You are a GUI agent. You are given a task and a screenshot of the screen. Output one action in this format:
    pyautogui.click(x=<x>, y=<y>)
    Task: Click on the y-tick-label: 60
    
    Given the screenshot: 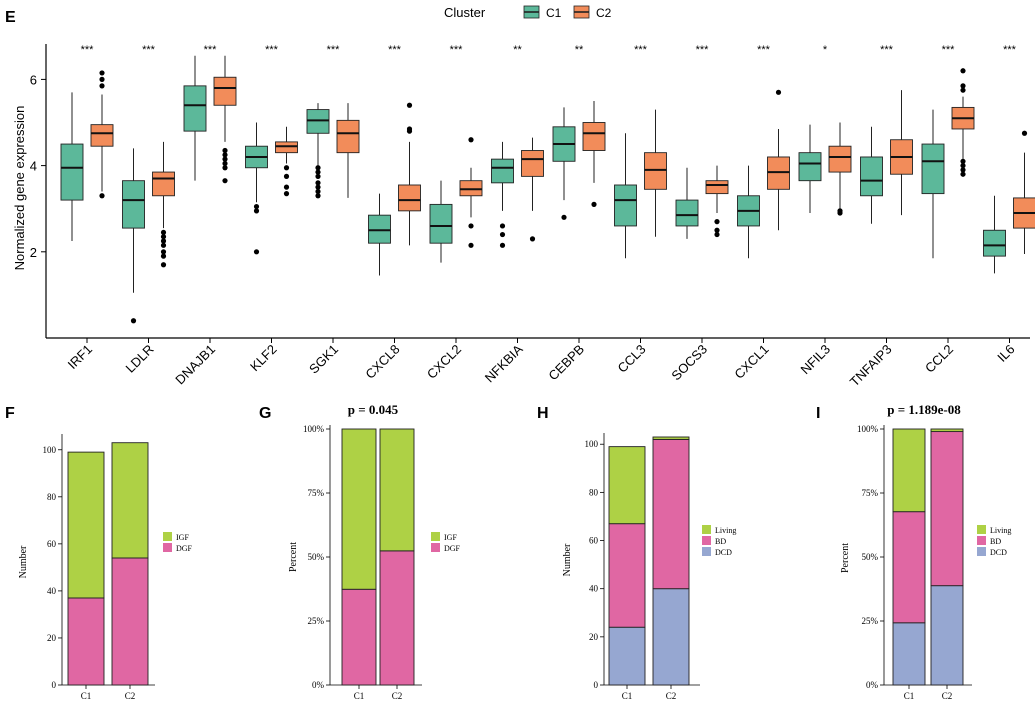 What is the action you would take?
    pyautogui.click(x=594, y=541)
    